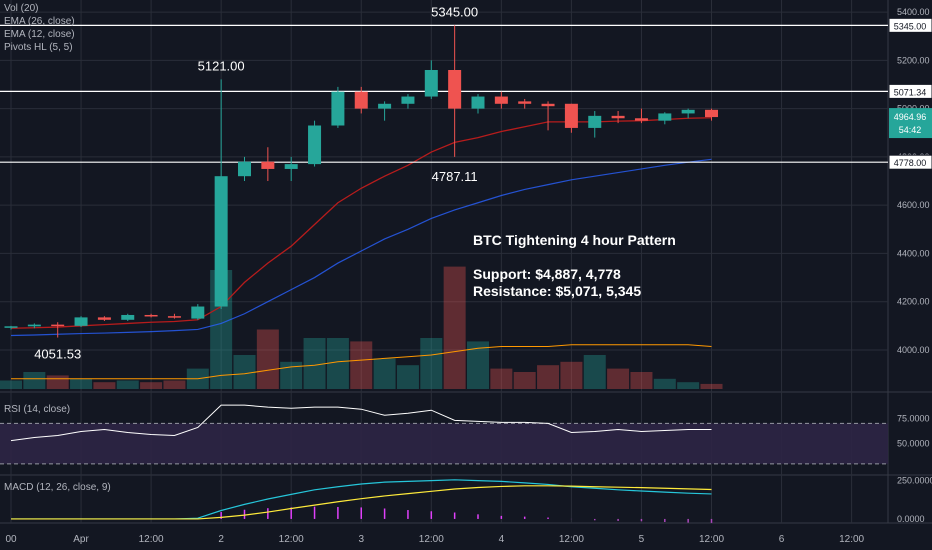 The image size is (932, 550). I want to click on annotation-title: BTC Tightening 4 hour Pattern, so click(574, 240).